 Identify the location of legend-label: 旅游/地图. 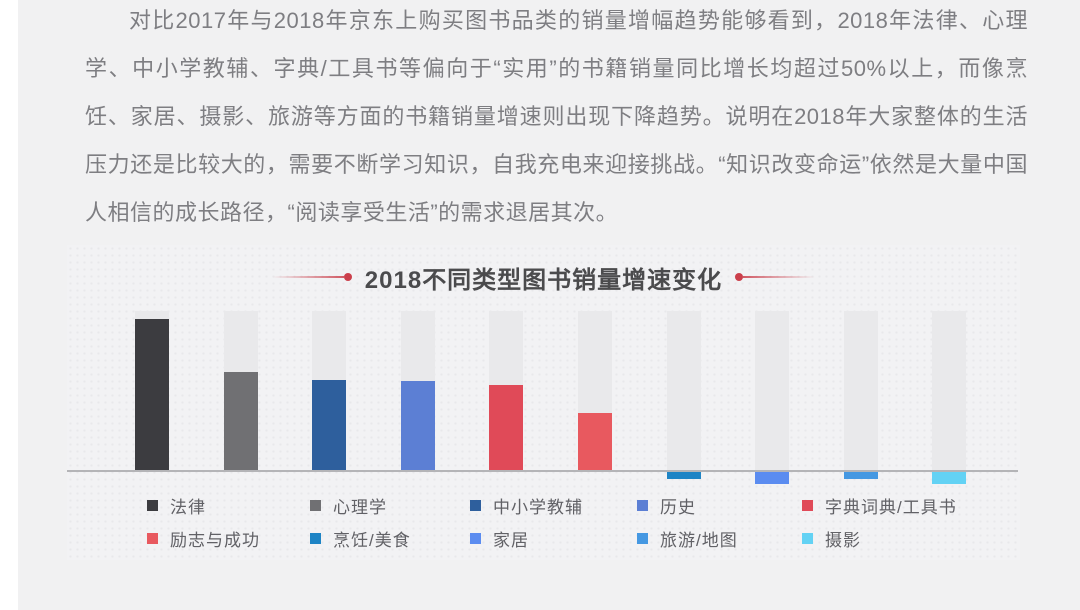
(699, 540).